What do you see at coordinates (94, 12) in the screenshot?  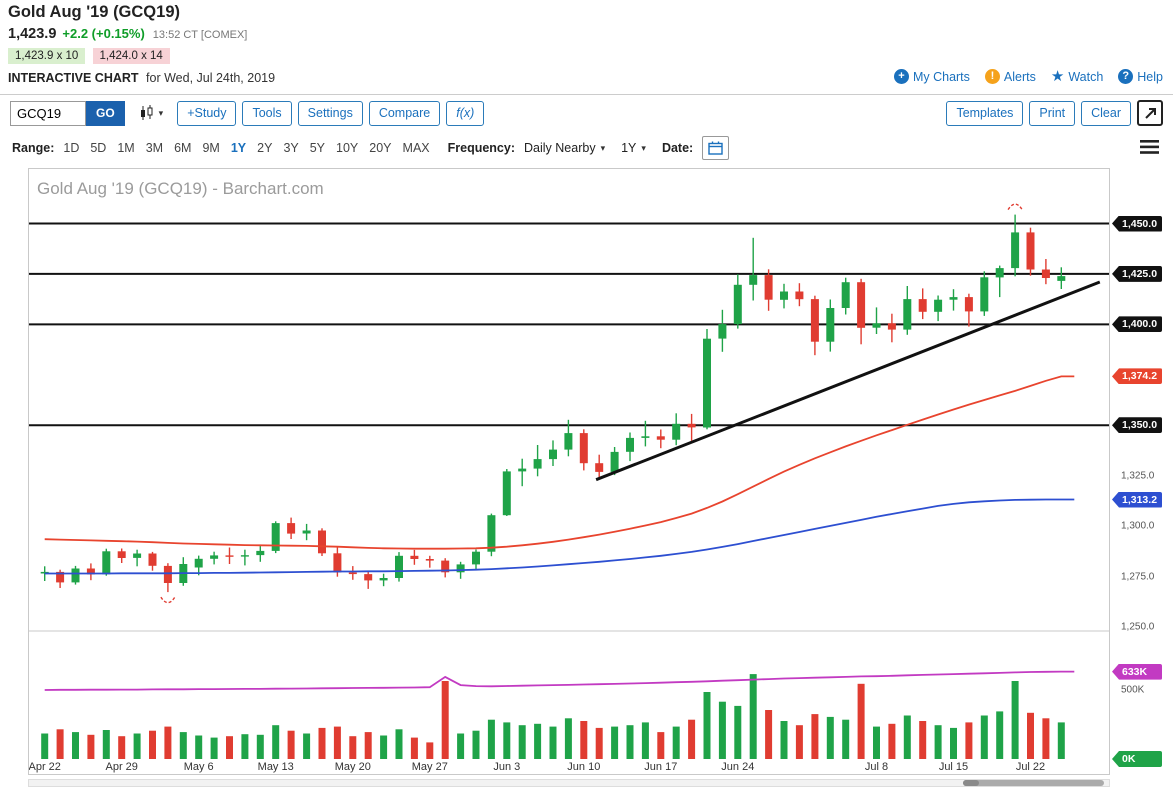 I see `page-title: Gold Aug '19 (GCQ19)` at bounding box center [94, 12].